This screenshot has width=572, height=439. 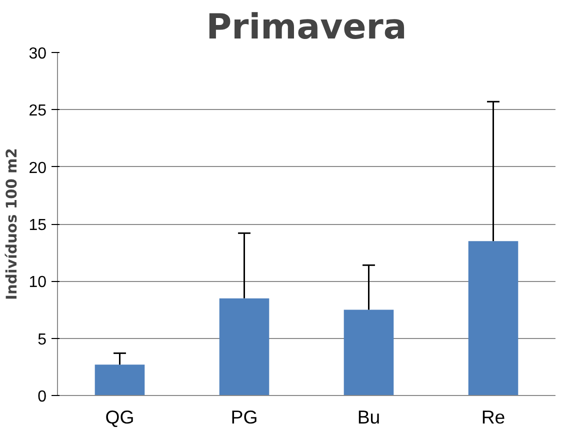 What do you see at coordinates (12, 224) in the screenshot?
I see `y-axis-title: Indivíduos 100 m2` at bounding box center [12, 224].